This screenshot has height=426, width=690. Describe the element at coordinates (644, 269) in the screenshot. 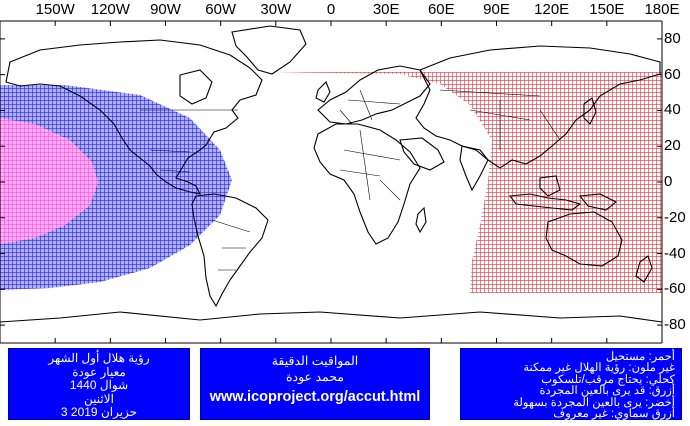

I see `new-zealand-outline` at that location.